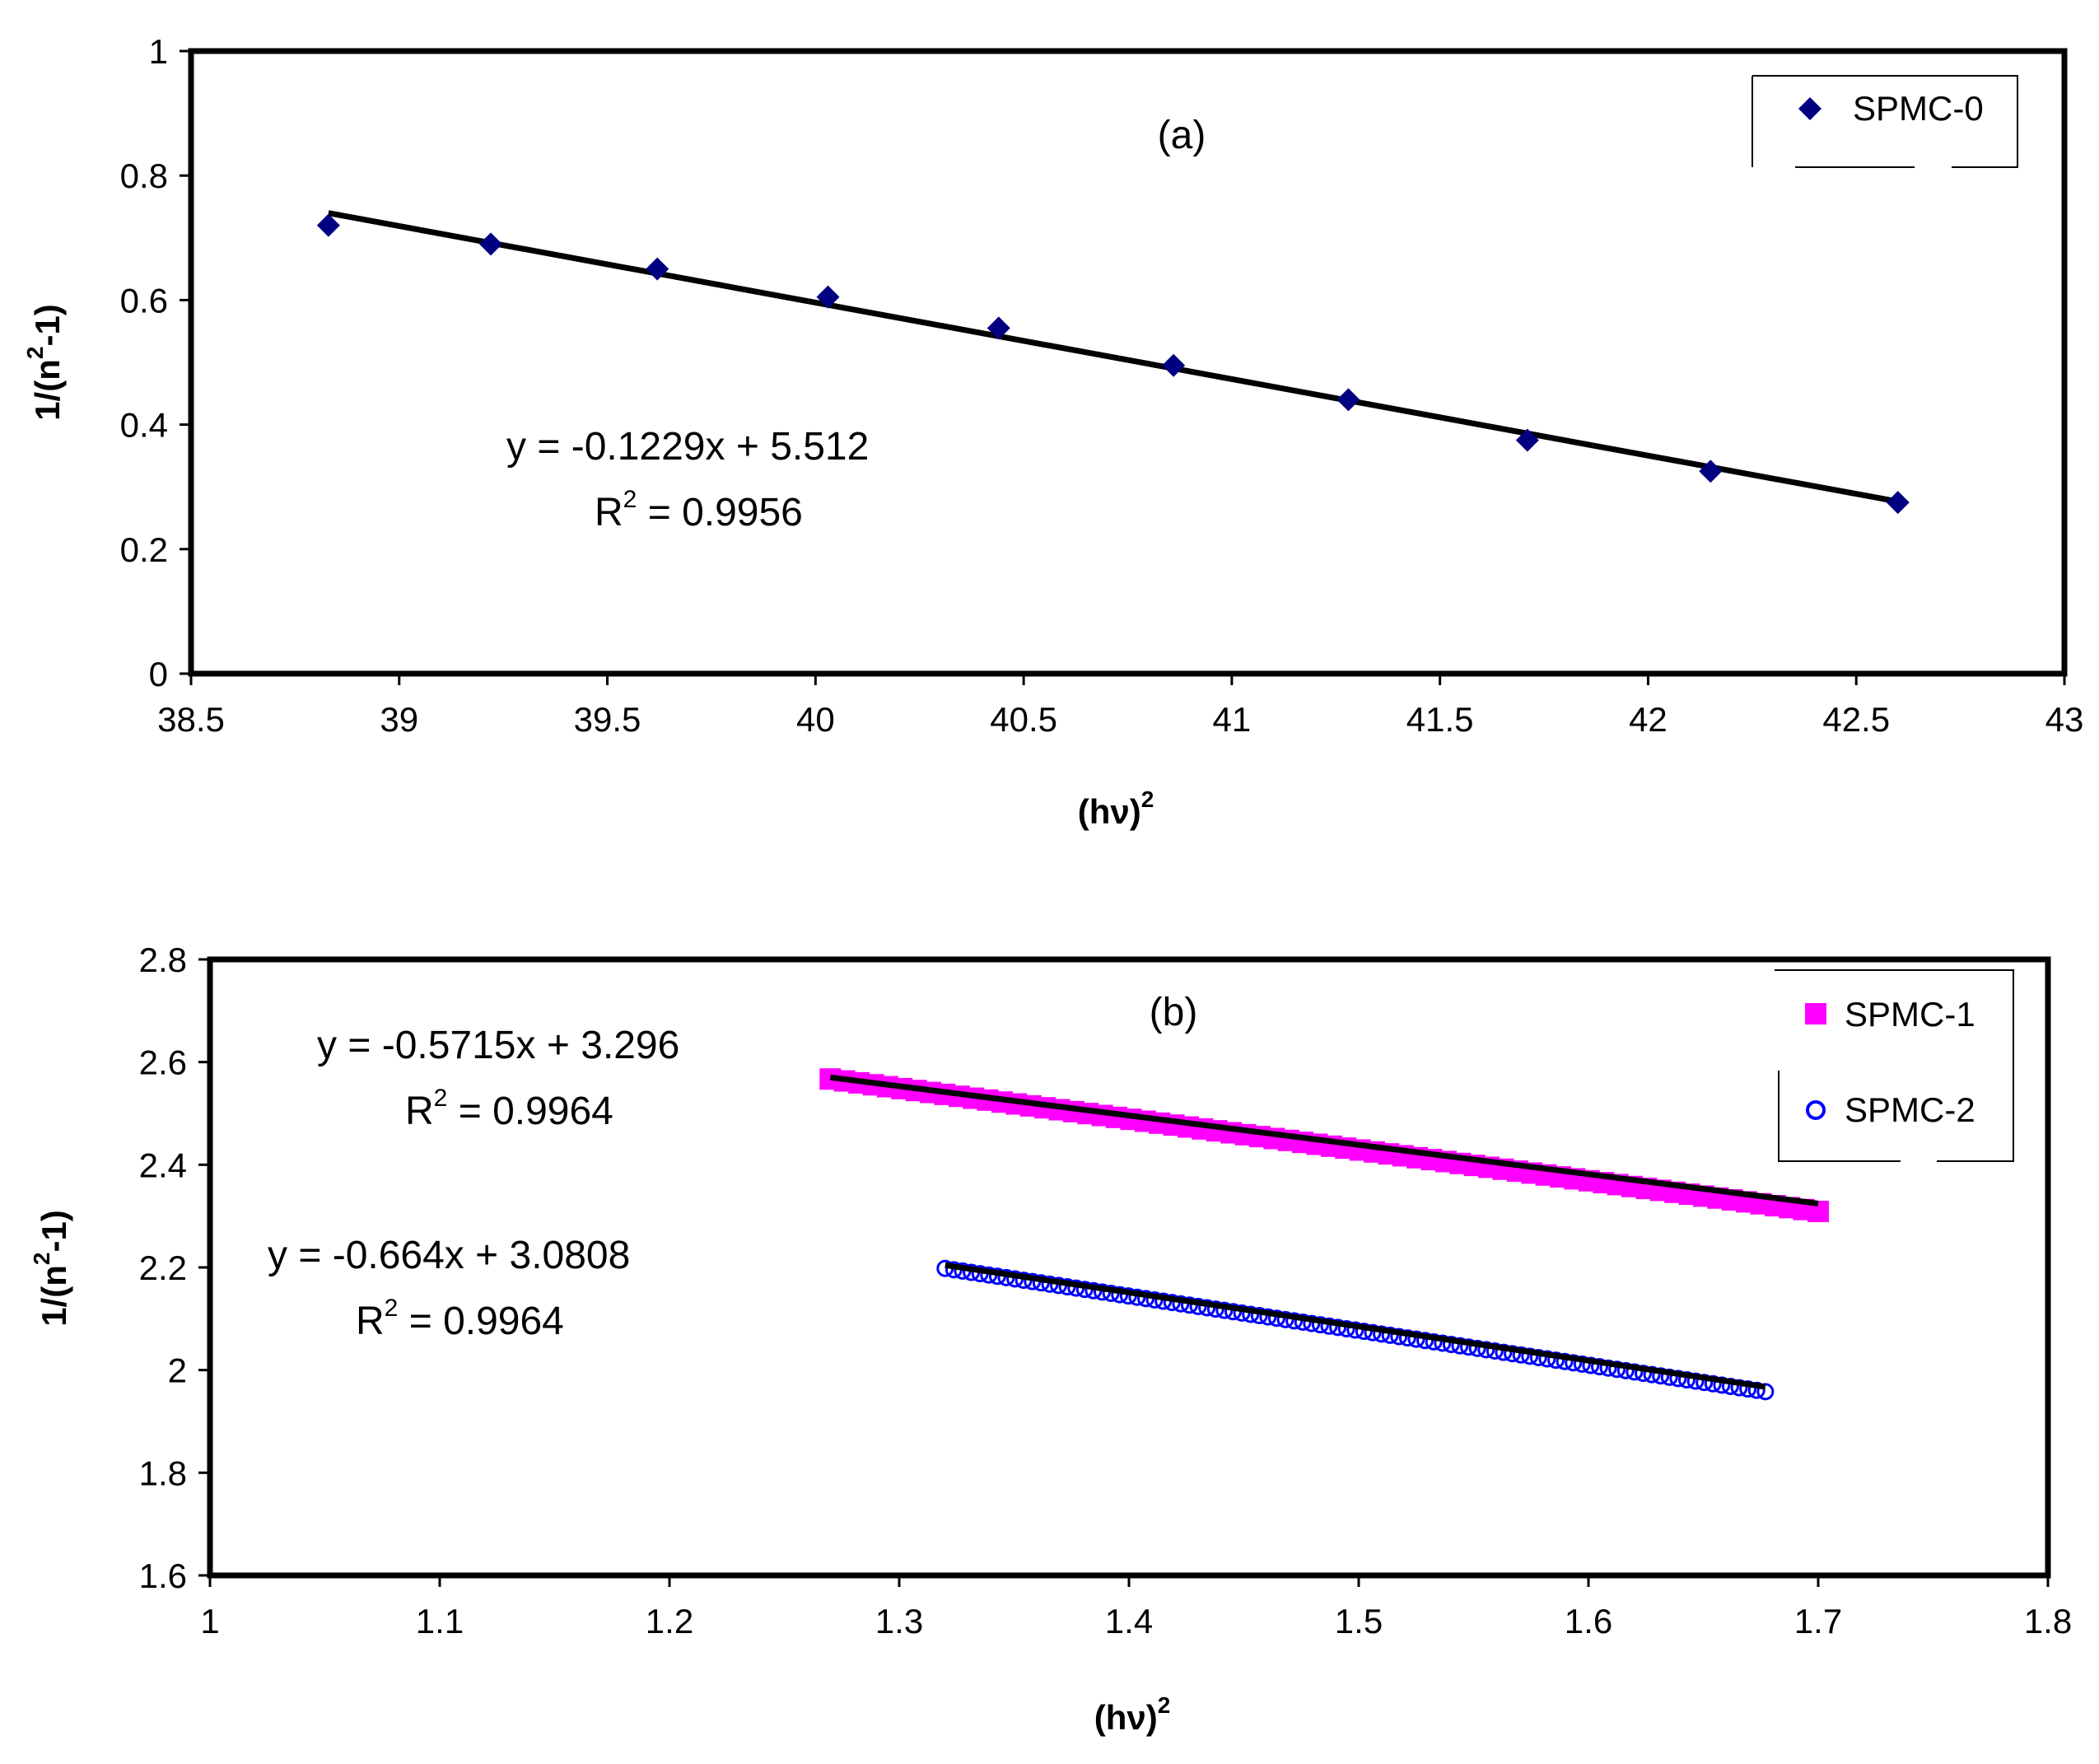 The image size is (2099, 1764). I want to click on r-squared-value-a: = 0.9956, so click(720, 512).